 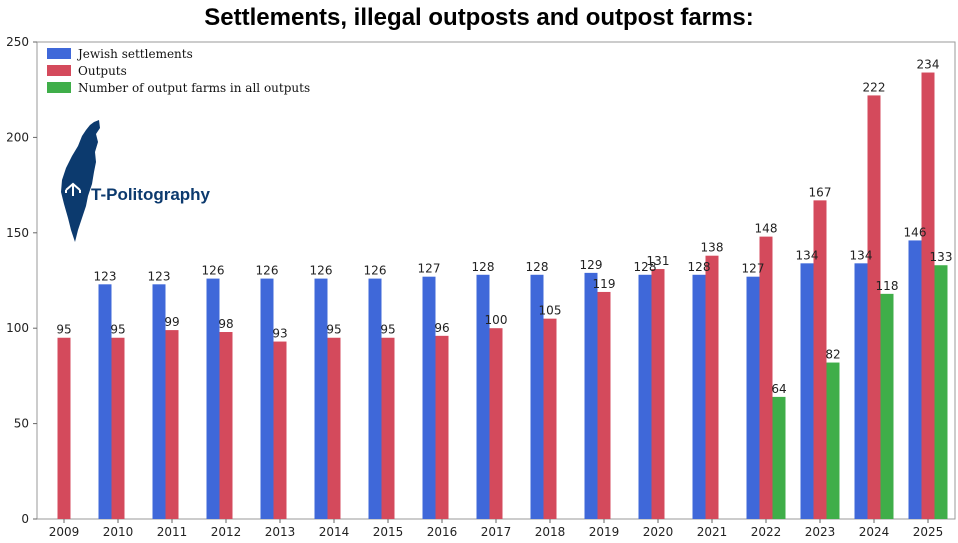 What do you see at coordinates (928, 65) in the screenshot?
I see `data-label: 234` at bounding box center [928, 65].